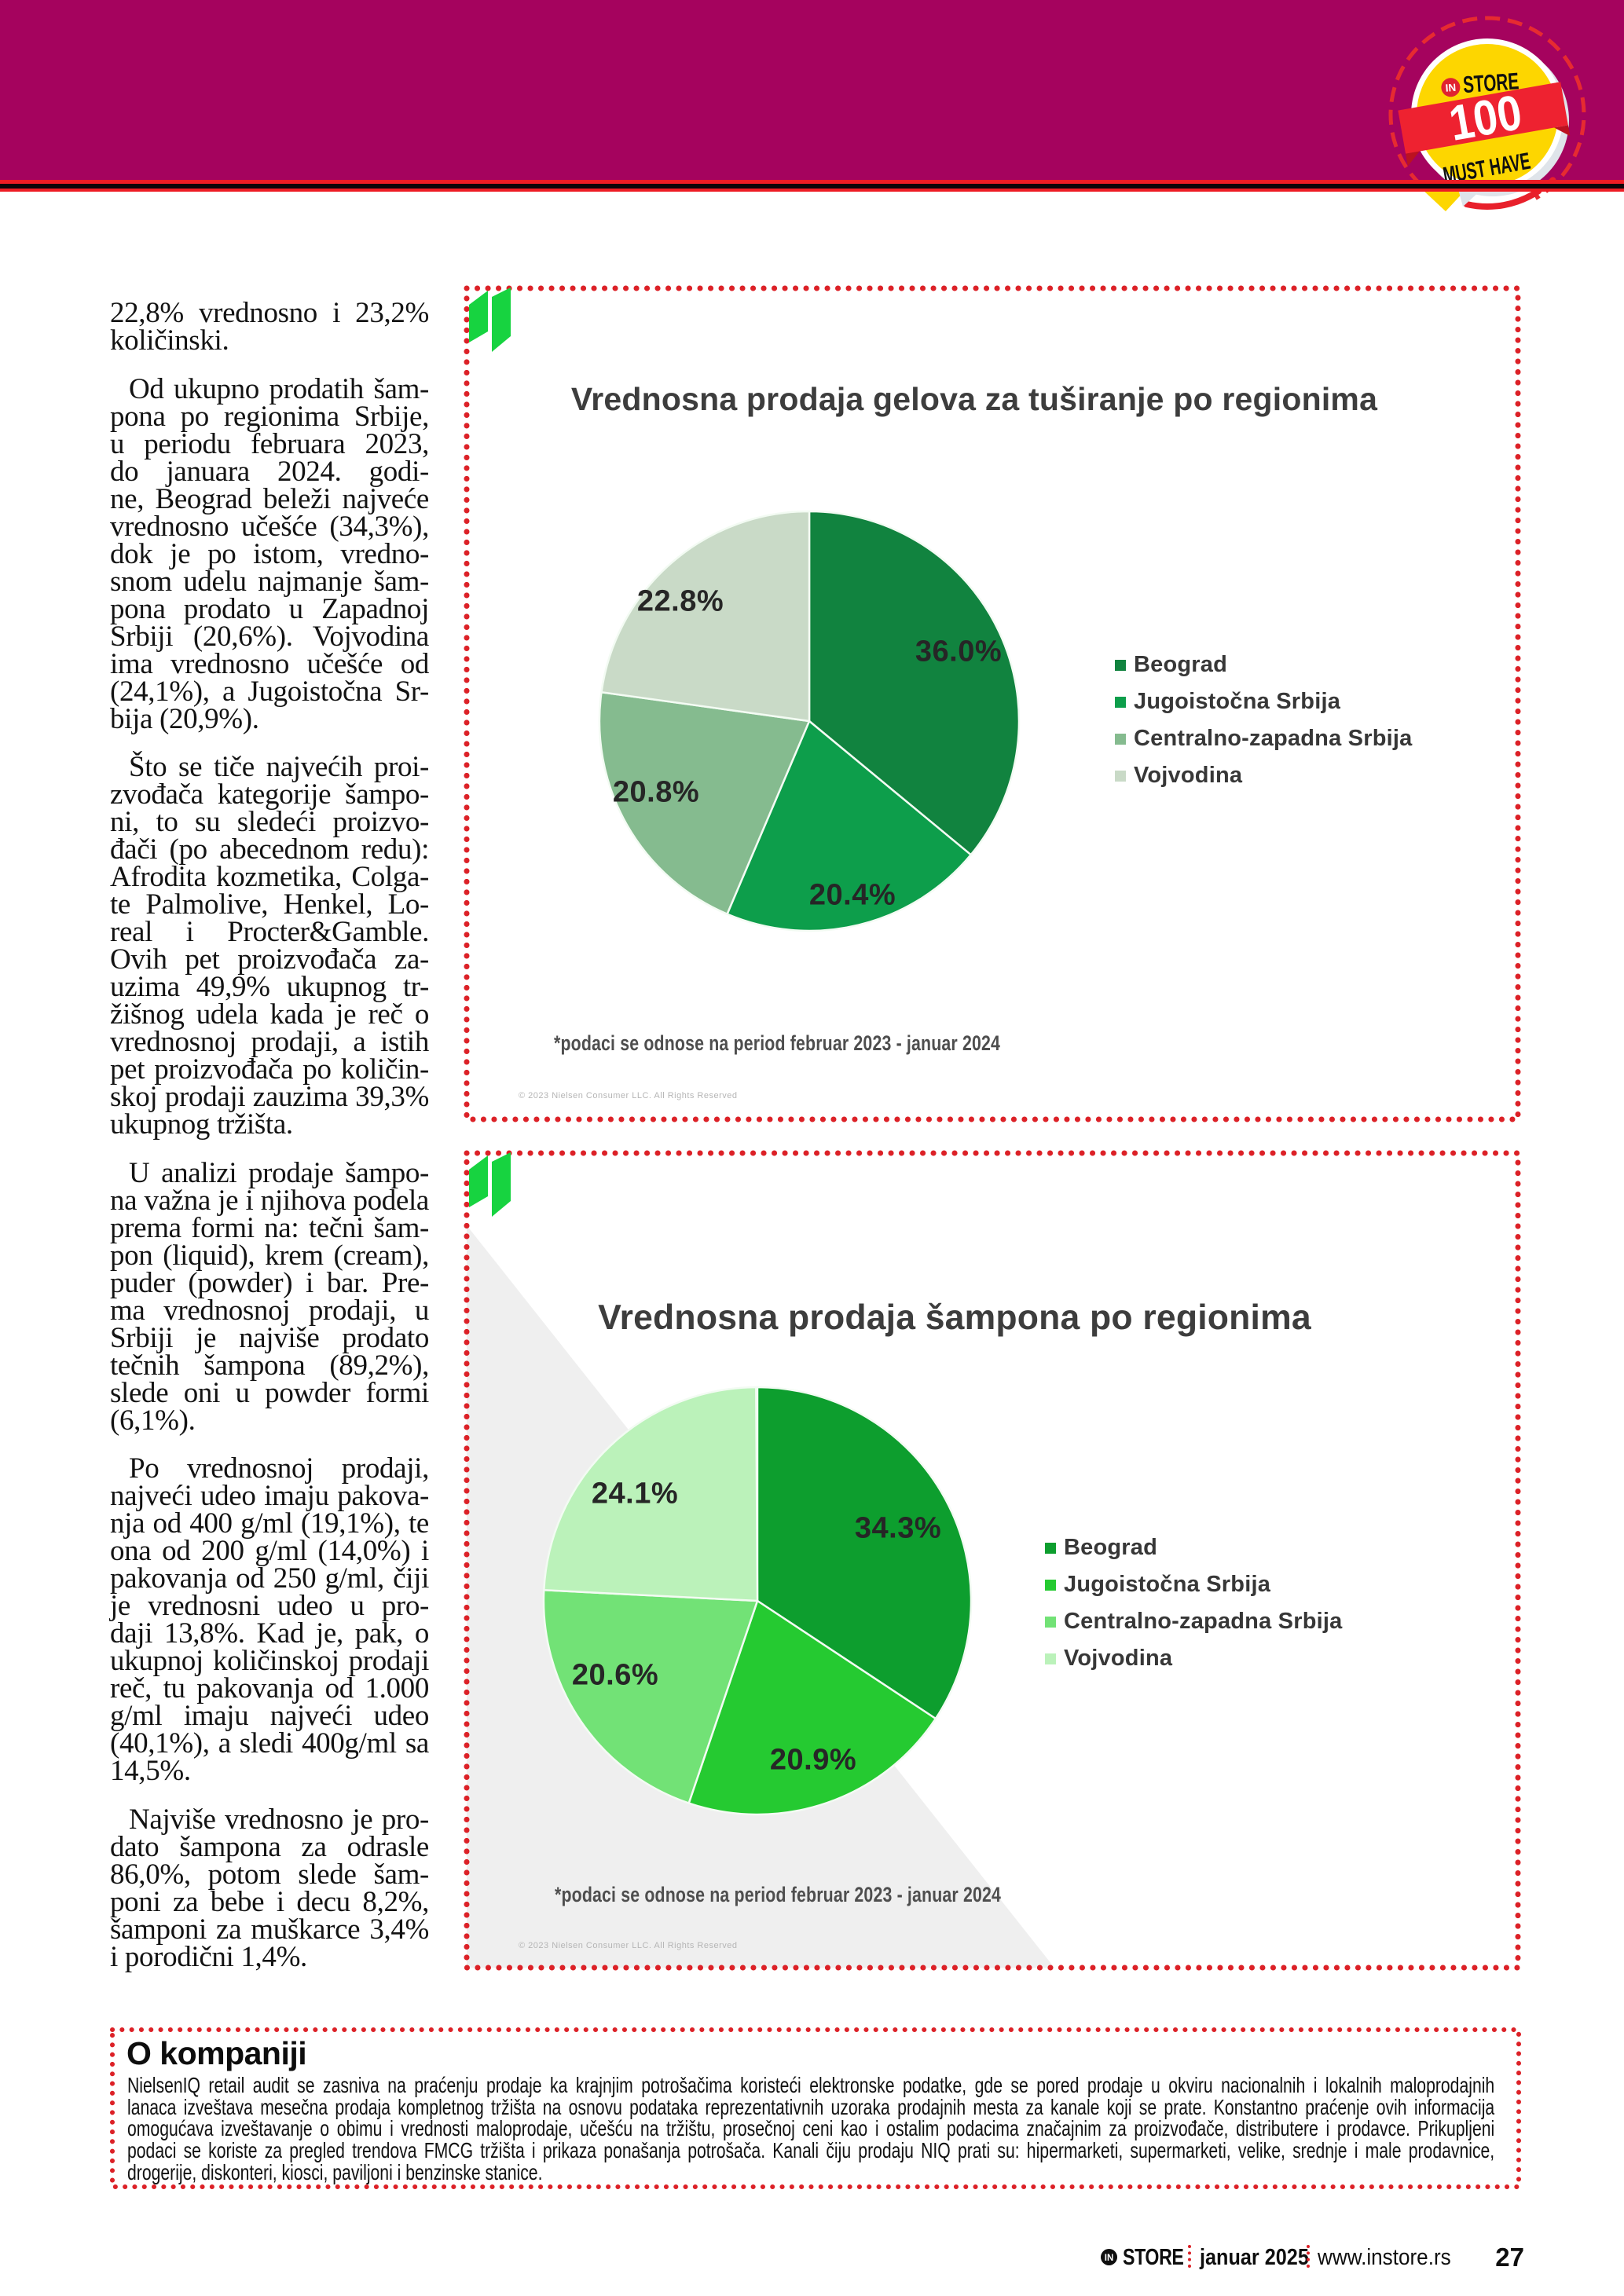 This screenshot has width=1624, height=2296. What do you see at coordinates (1486, 119) in the screenshot?
I see `svg-text: 100` at bounding box center [1486, 119].